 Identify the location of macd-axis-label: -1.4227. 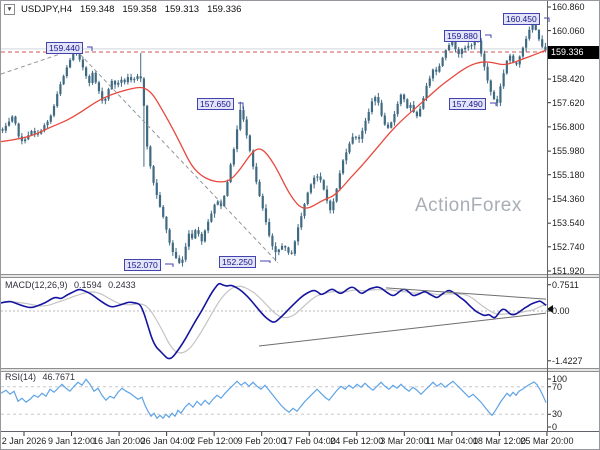
(567, 360).